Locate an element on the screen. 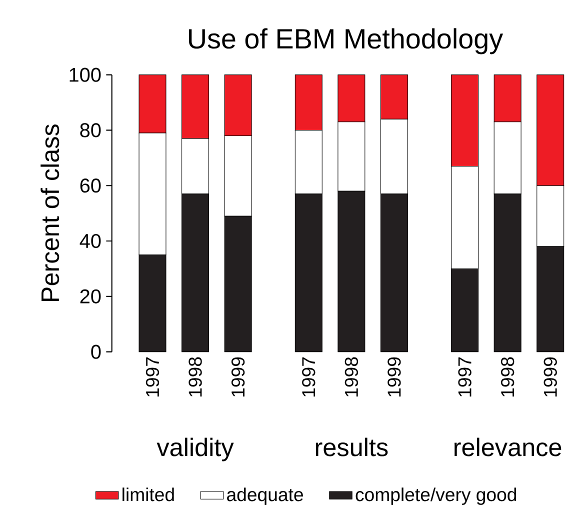 This screenshot has height=516, width=588. y-tick-label: 20 is located at coordinates (90, 296).